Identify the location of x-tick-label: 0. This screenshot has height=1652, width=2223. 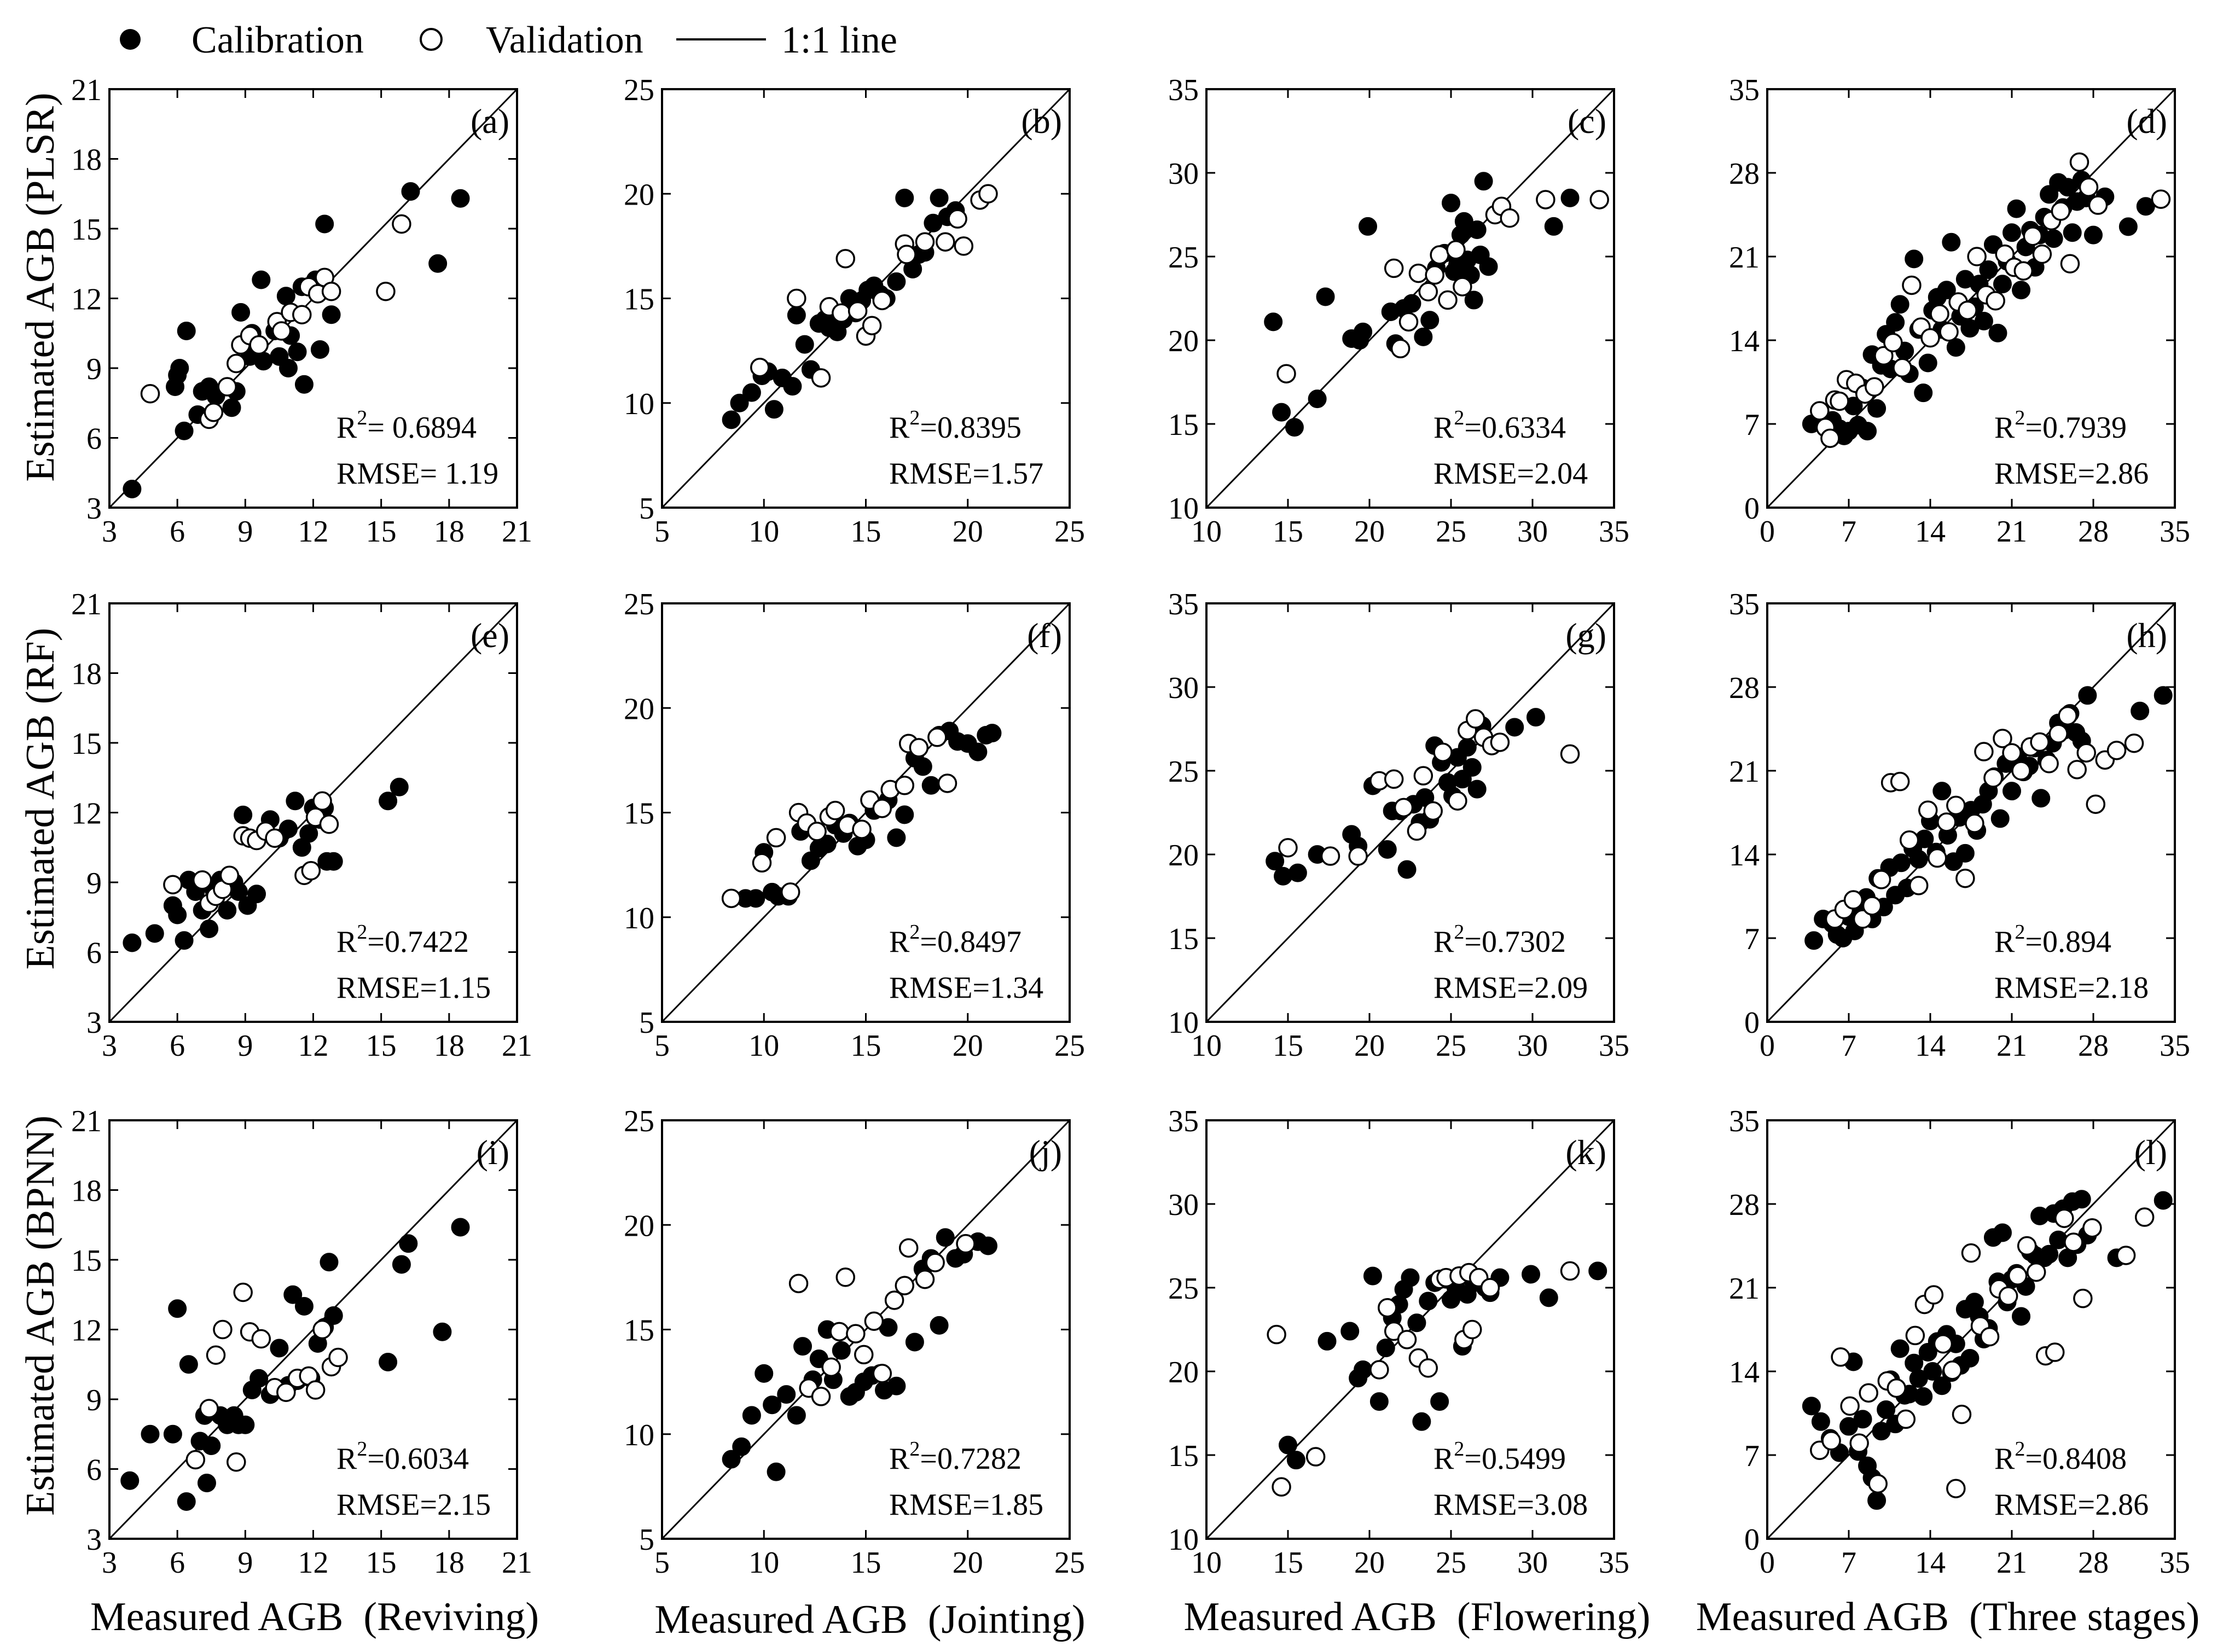
(1767, 1563).